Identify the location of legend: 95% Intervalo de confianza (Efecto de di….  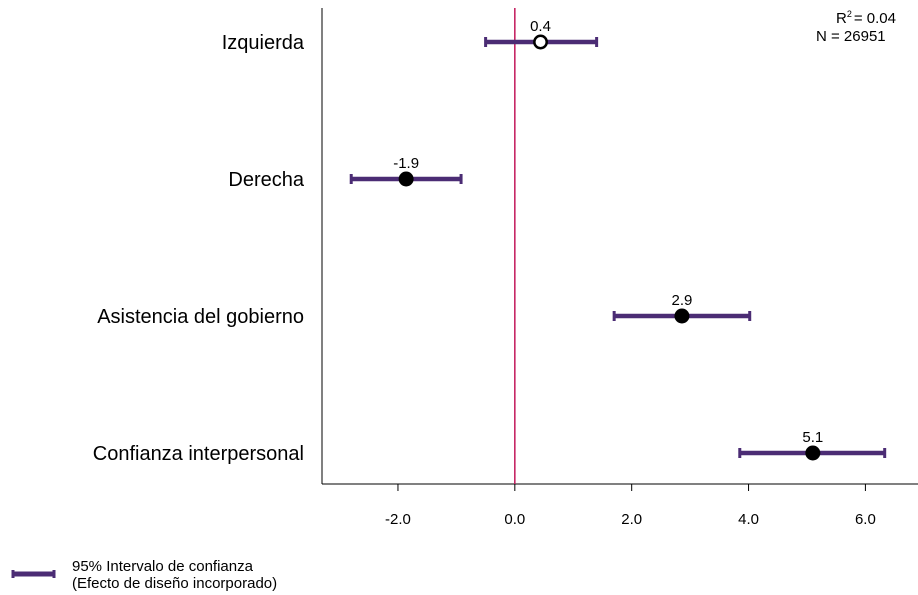
(144, 575).